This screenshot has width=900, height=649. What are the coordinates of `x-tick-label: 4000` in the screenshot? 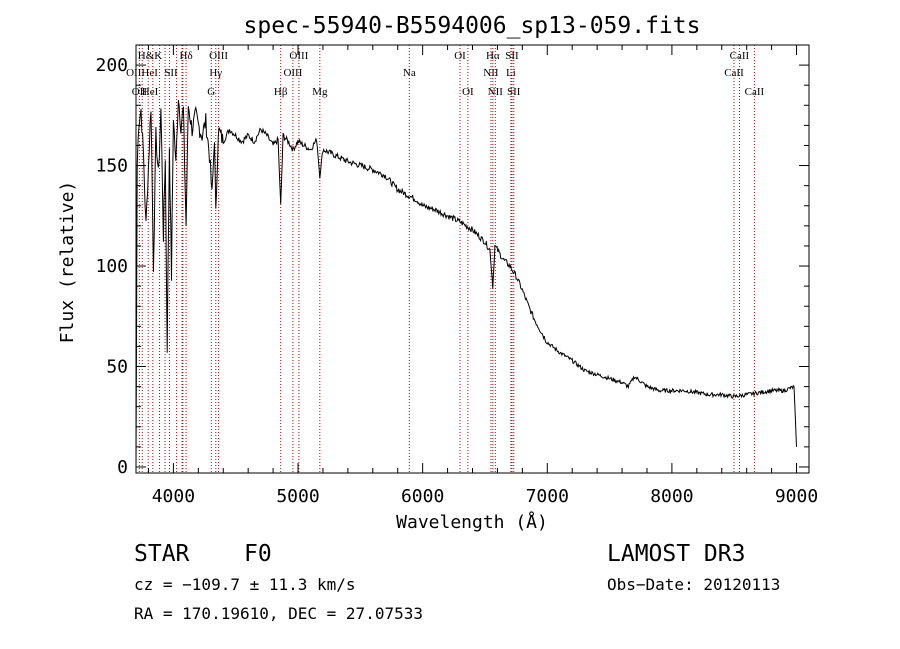 It's located at (173, 496).